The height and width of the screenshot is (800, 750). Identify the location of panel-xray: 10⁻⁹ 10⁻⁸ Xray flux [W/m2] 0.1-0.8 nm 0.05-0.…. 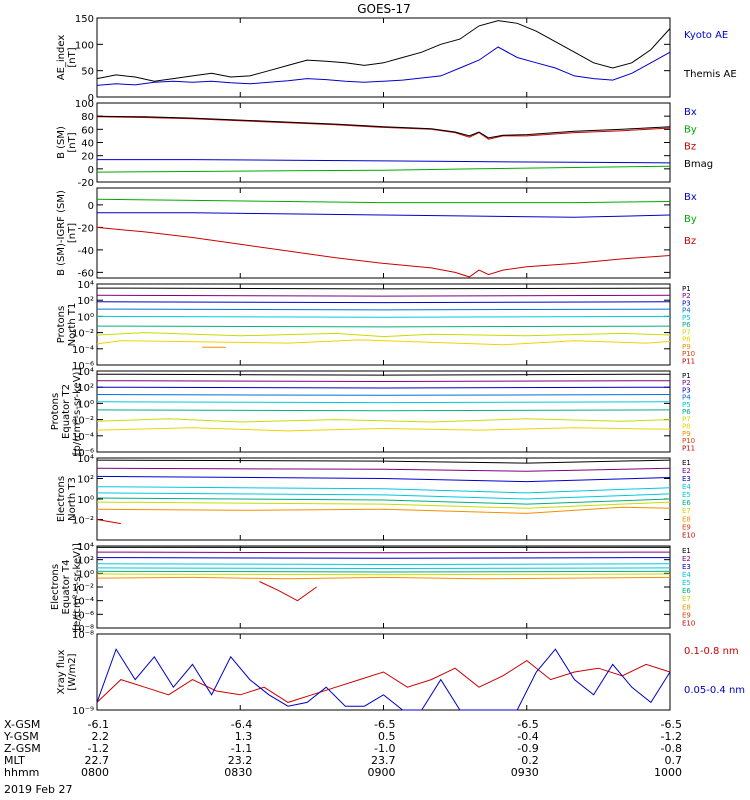
(400, 673).